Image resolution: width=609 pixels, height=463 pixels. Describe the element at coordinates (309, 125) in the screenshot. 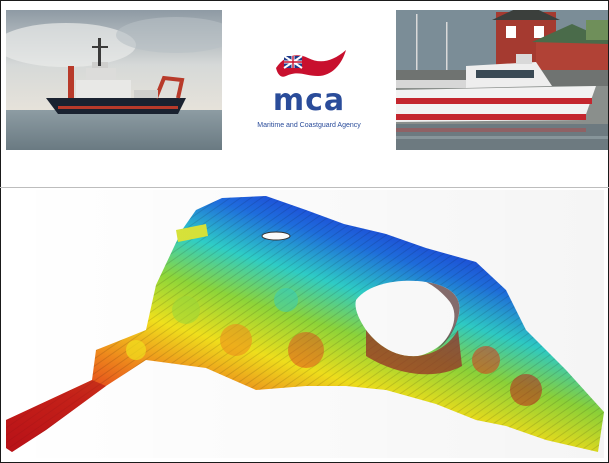

I see `logo-caption: Maritime and Coastguard Agency` at that location.